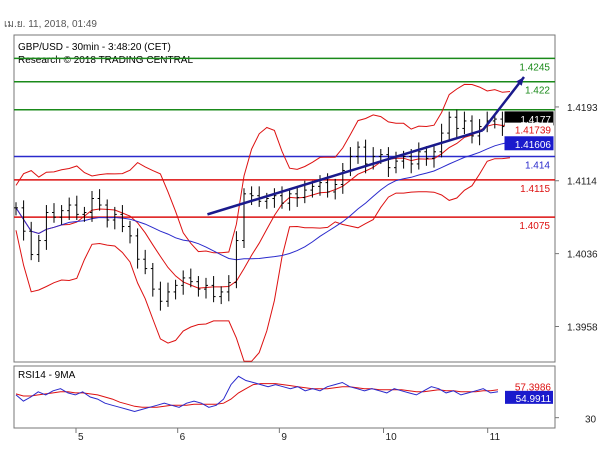 The width and height of the screenshot is (614, 453). I want to click on price-badge-label: 1.41739, so click(533, 131).